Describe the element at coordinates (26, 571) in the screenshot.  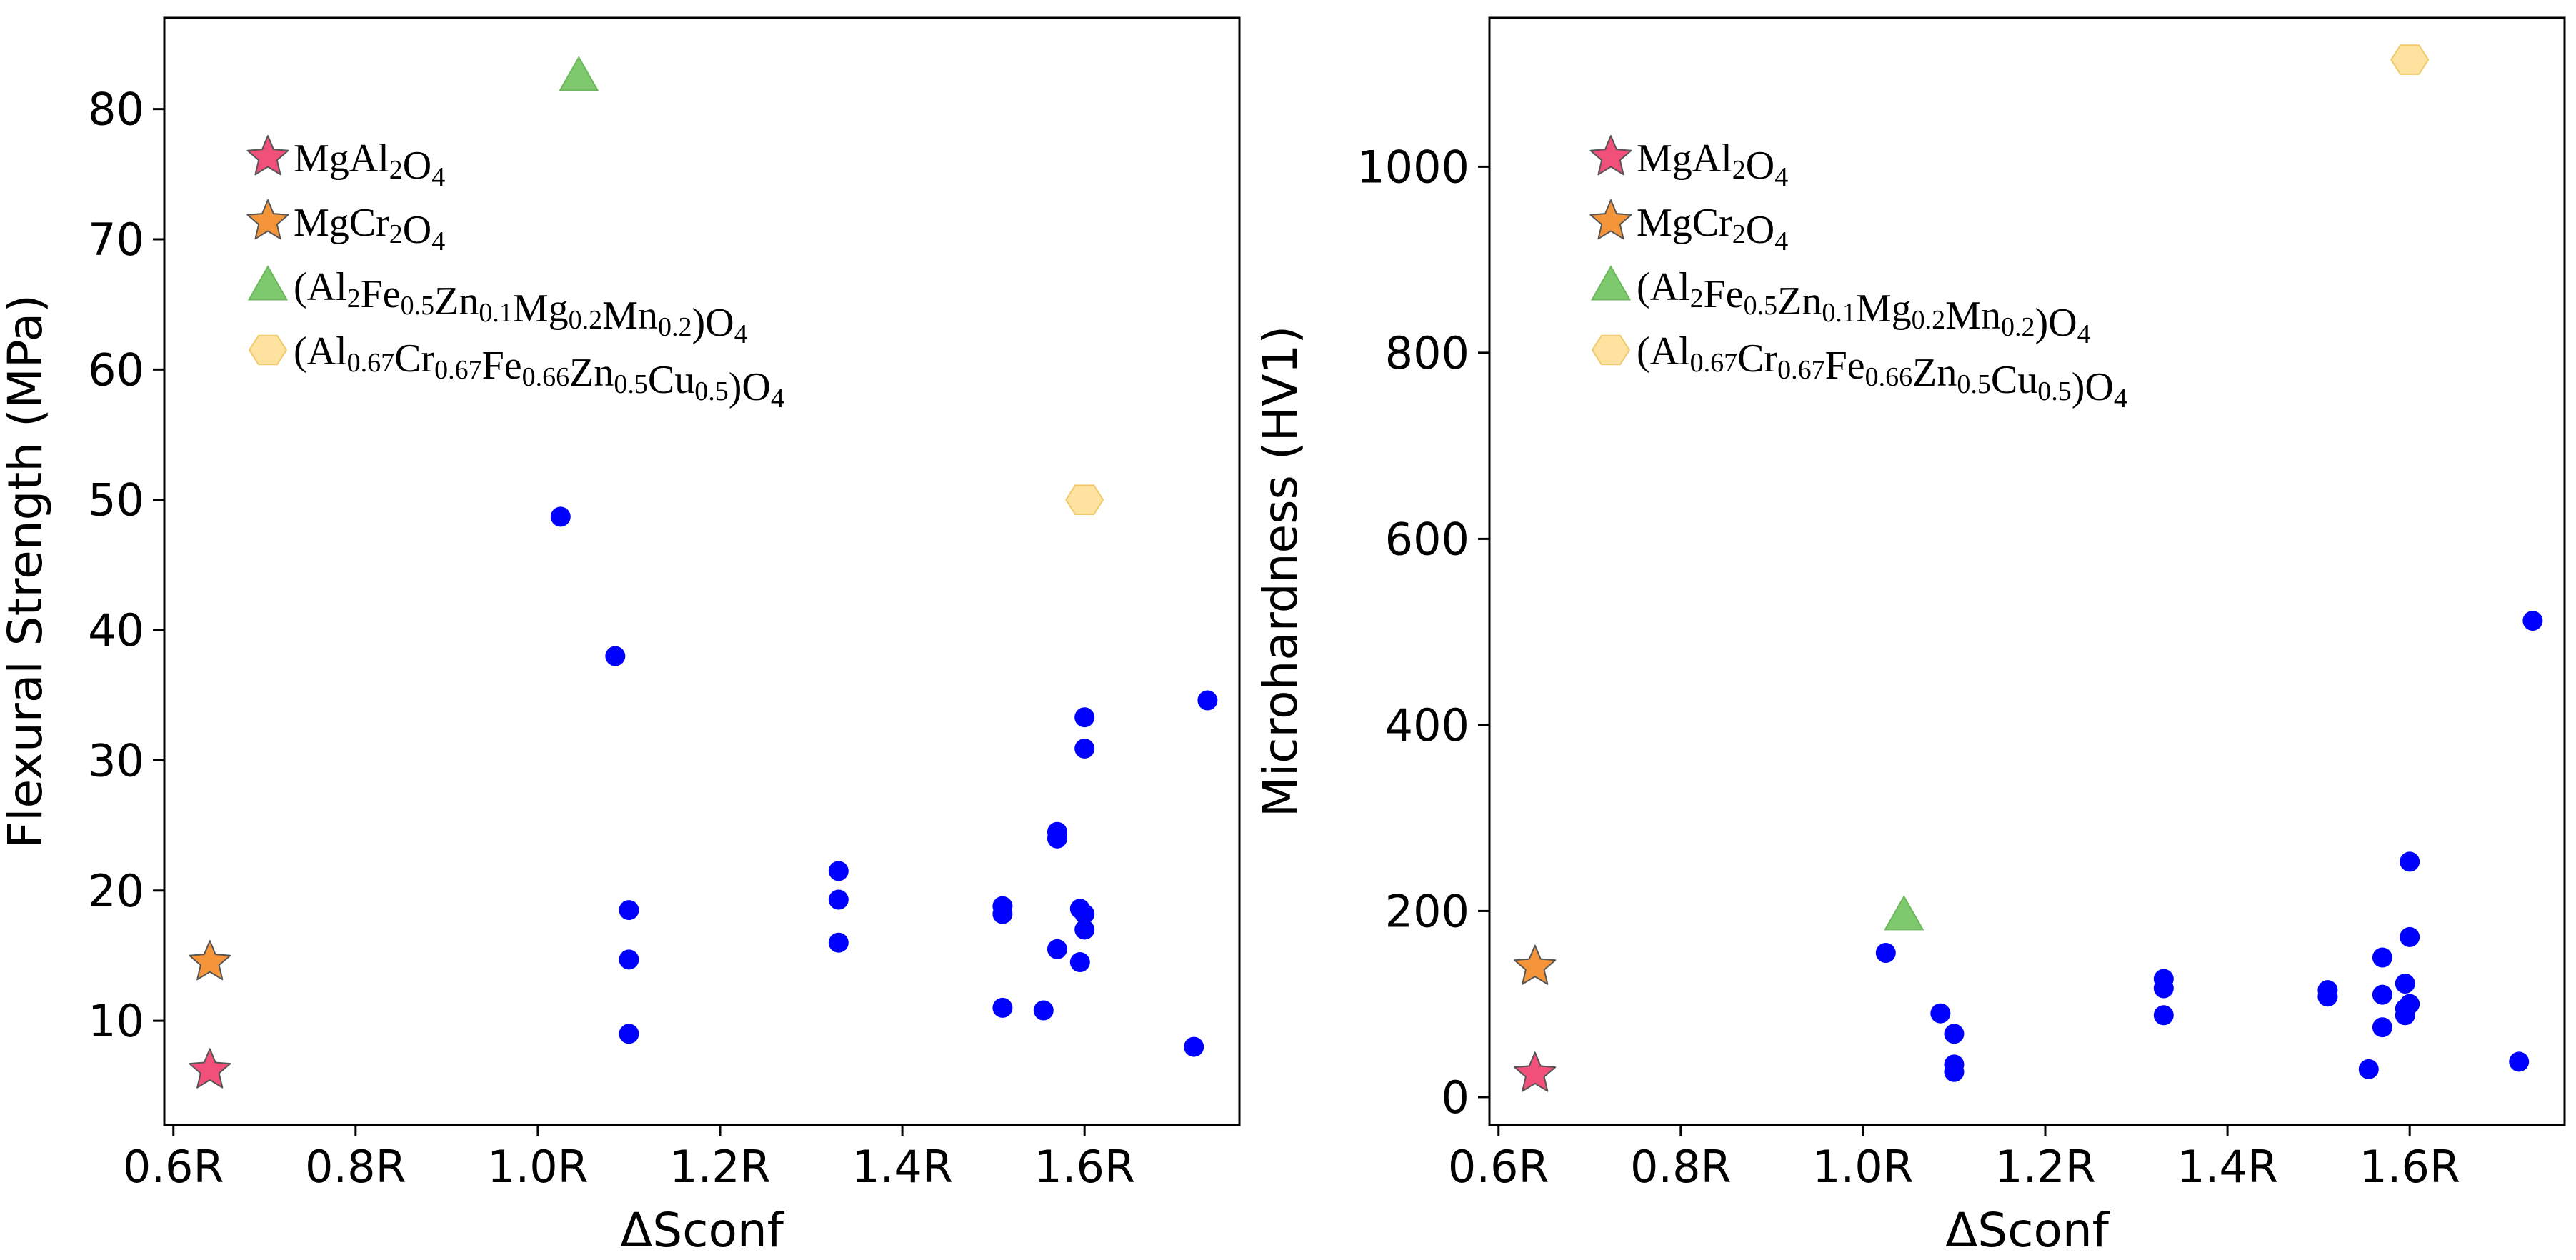
I see `y-axis-label: Flexural Strength (MPa)` at that location.